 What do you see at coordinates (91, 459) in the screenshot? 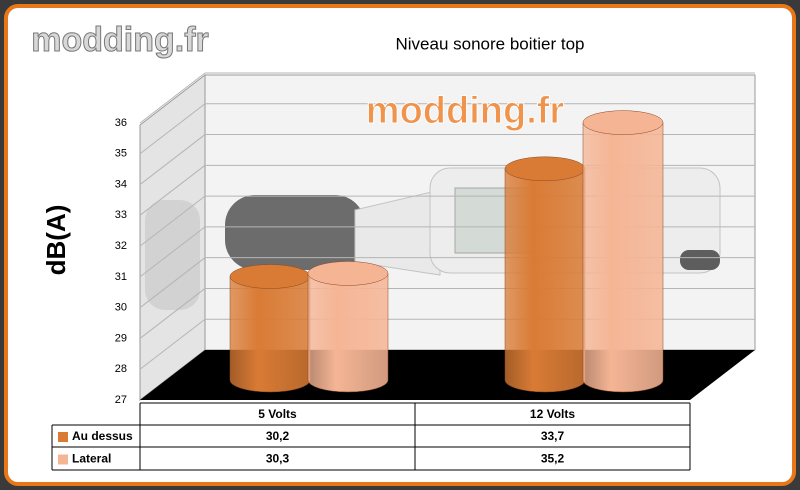
I see `legend-label: Lateral` at bounding box center [91, 459].